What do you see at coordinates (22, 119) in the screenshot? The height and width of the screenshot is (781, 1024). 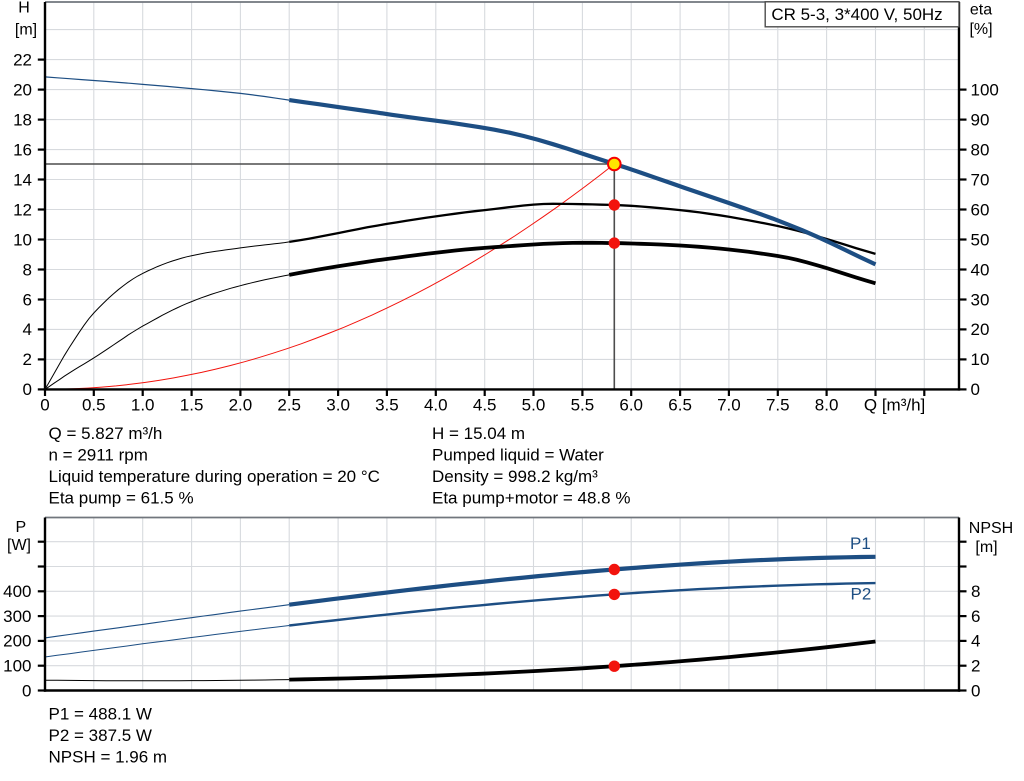 I see `svg-text: 18` at bounding box center [22, 119].